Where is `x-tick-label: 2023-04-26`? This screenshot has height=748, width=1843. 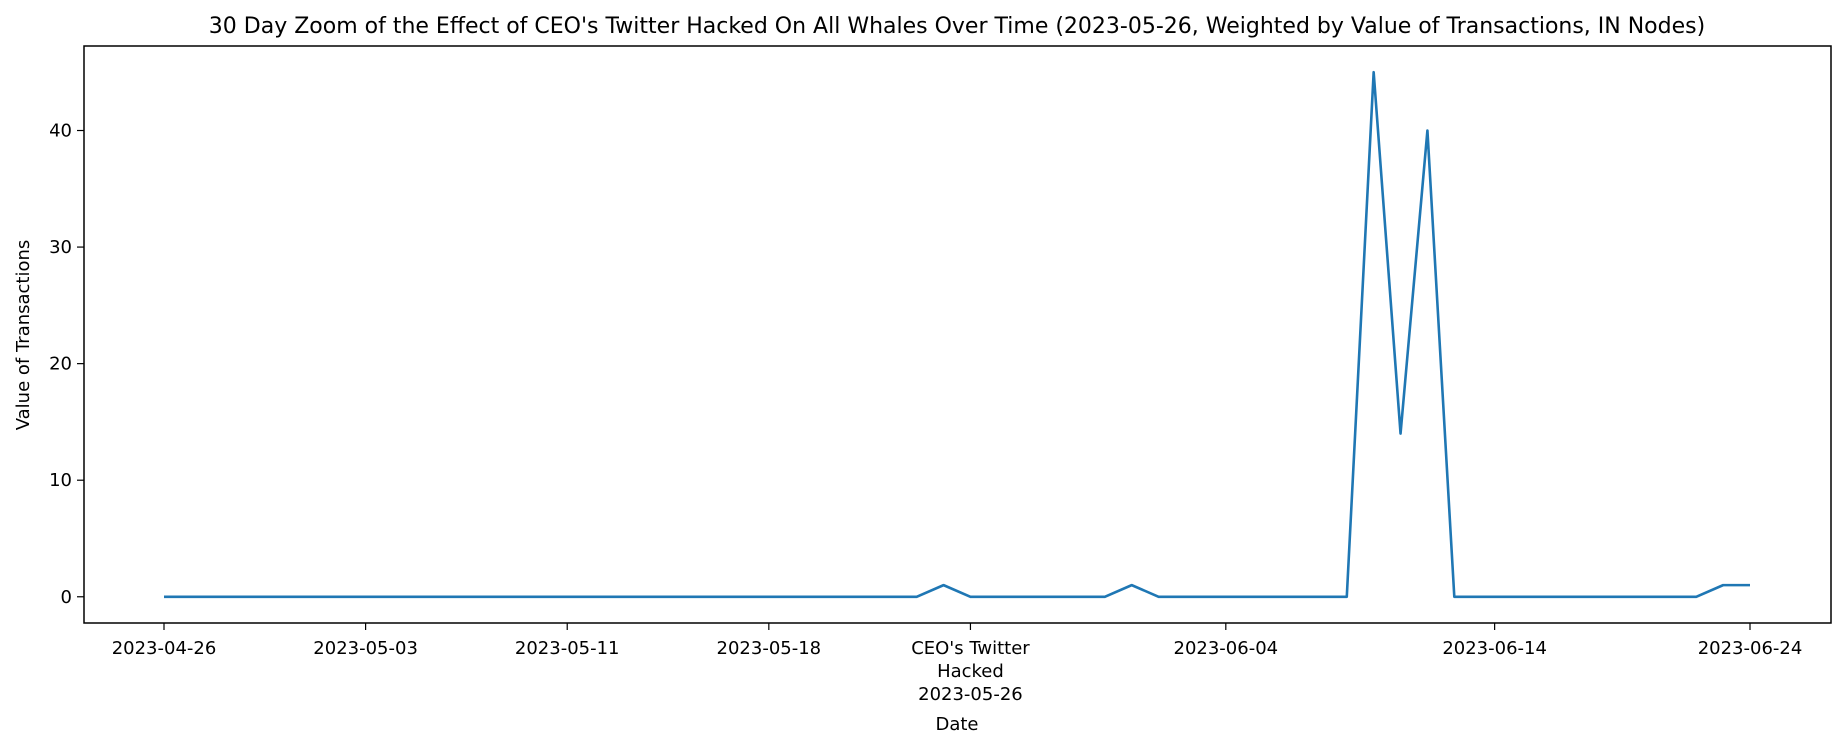
x-tick-label: 2023-04-26 is located at coordinates (164, 648).